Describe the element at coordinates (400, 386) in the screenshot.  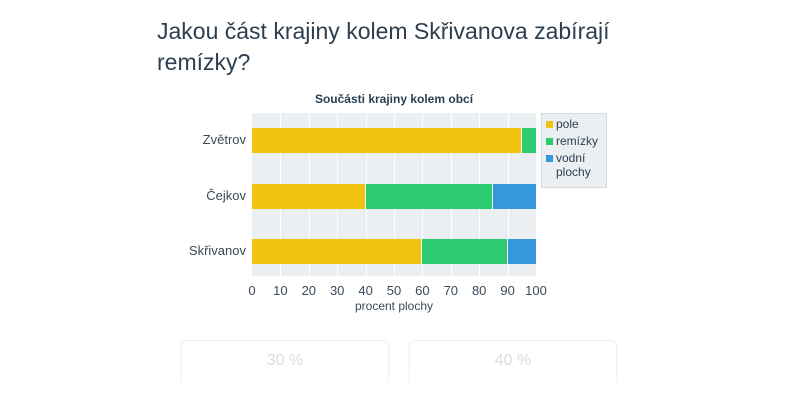
I see `bottom-fade` at that location.